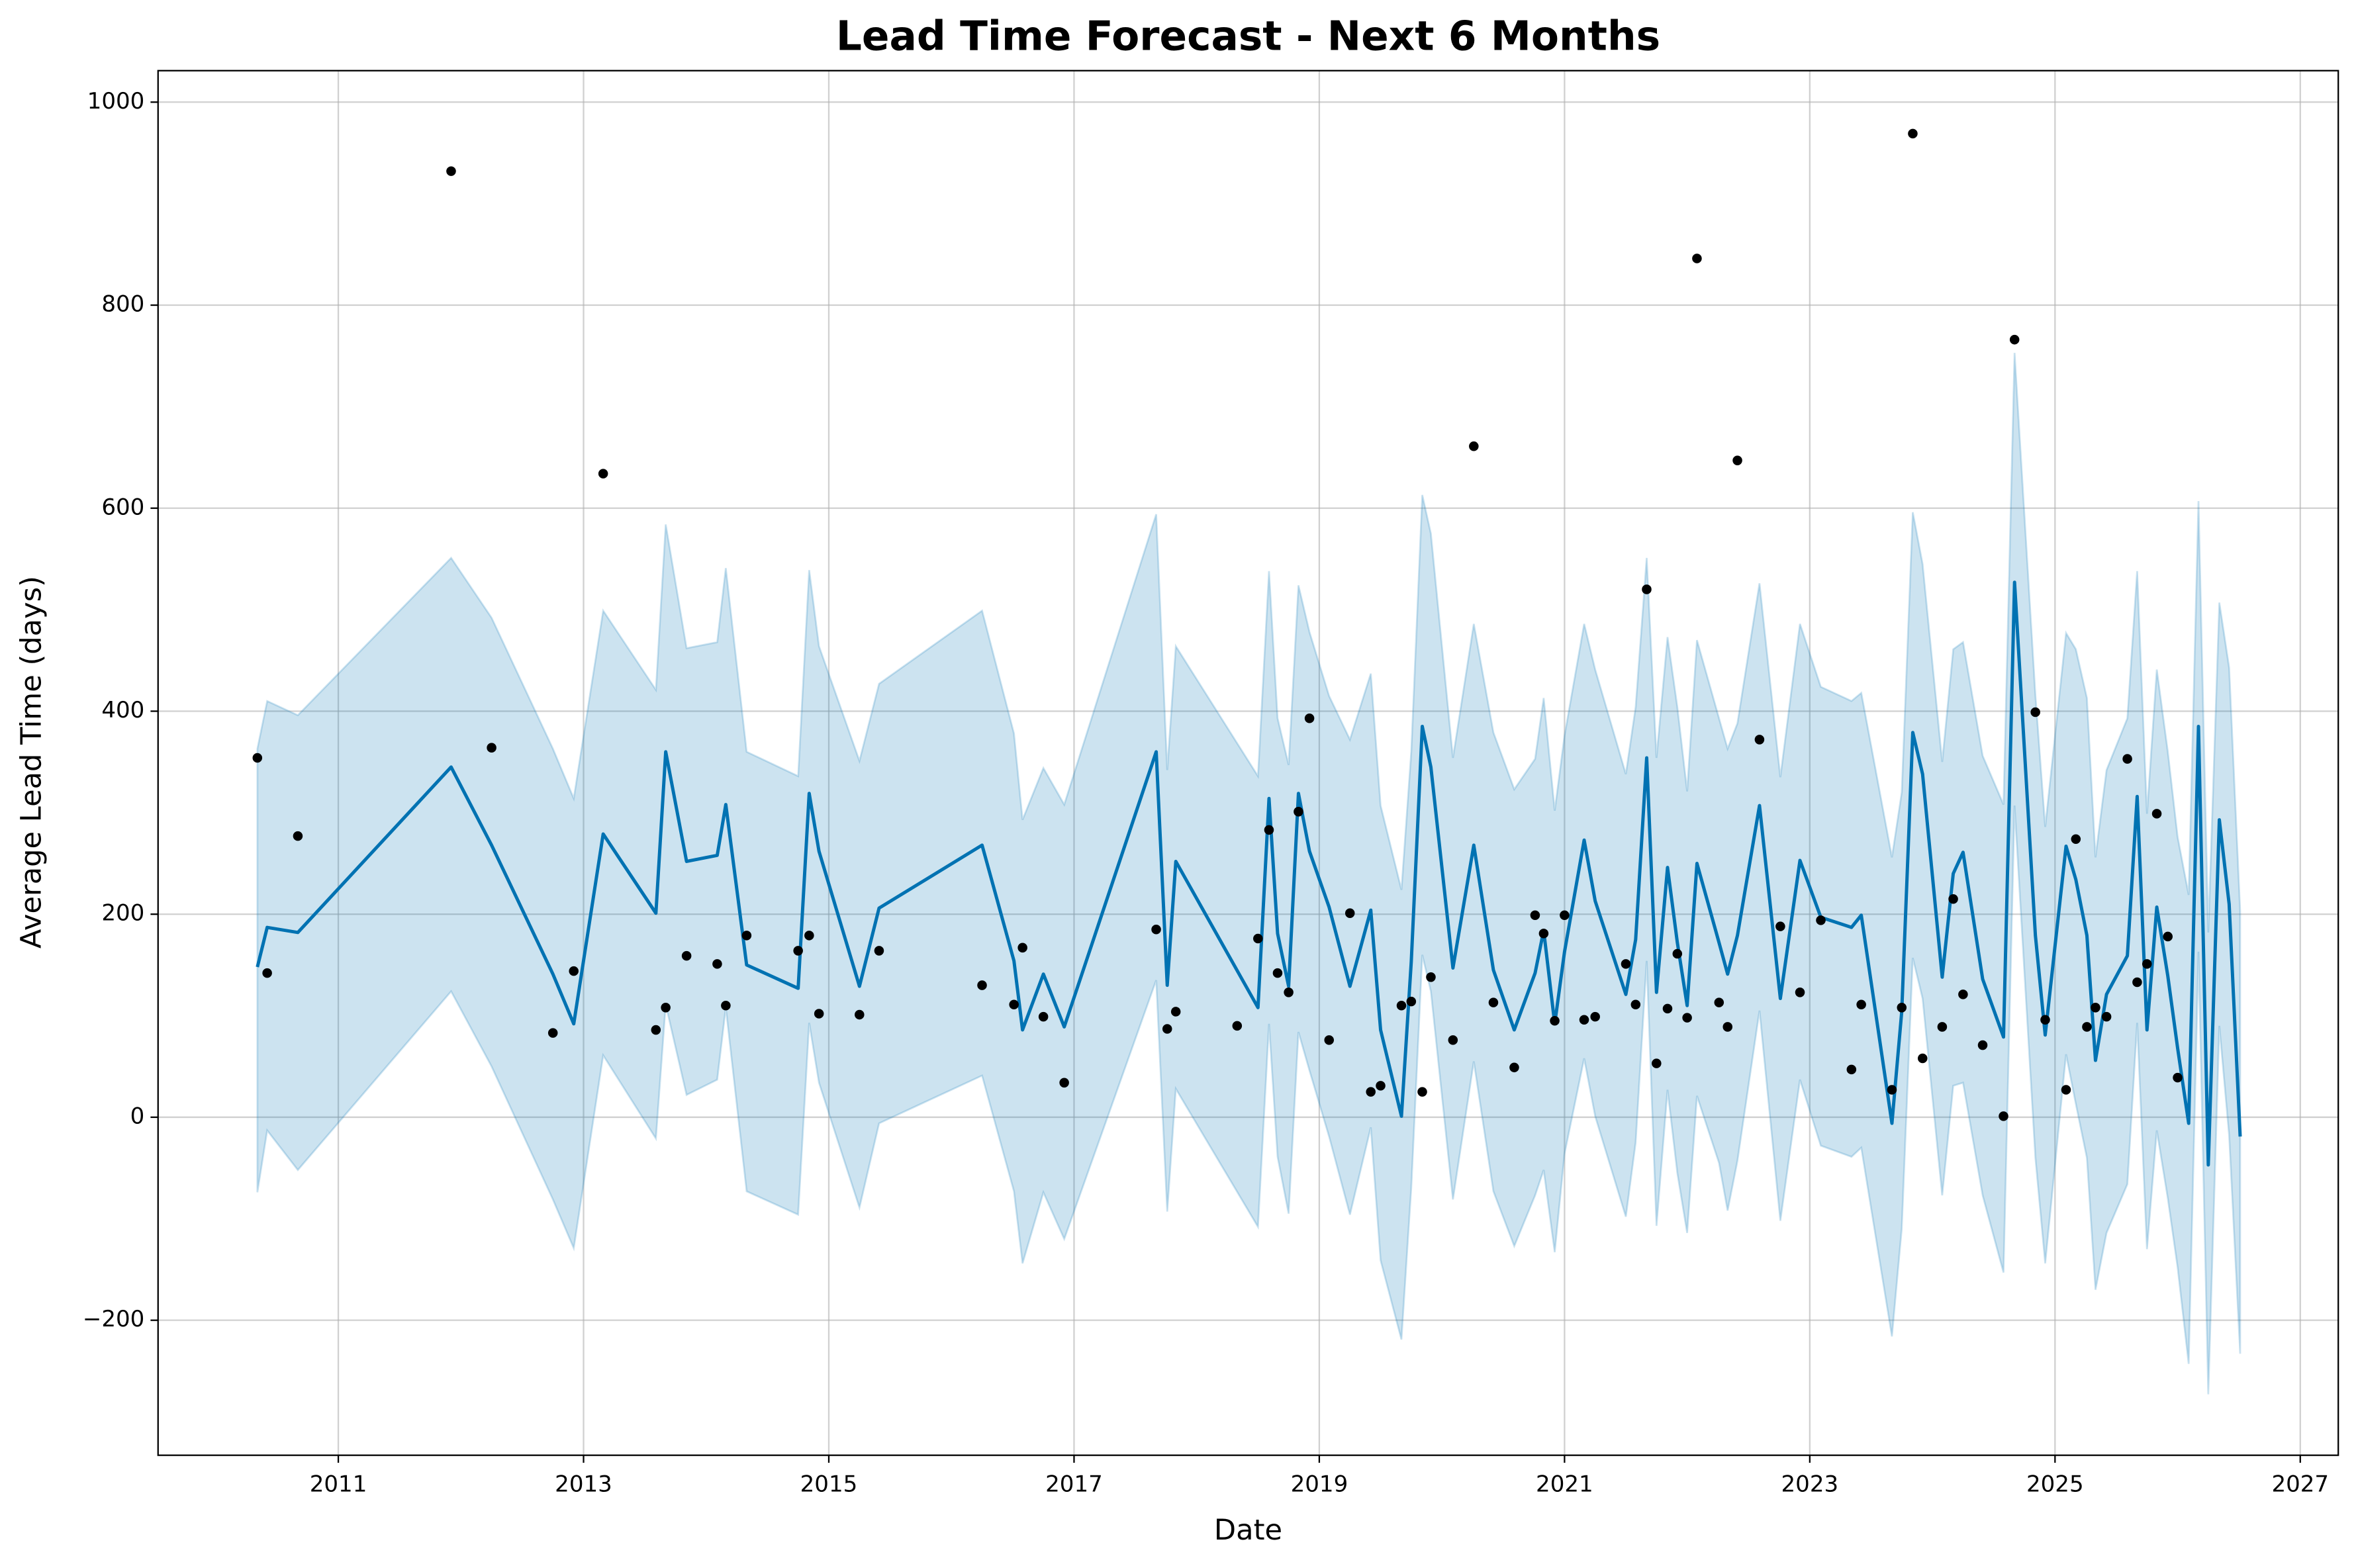 This screenshot has height=1568, width=2358. I want to click on y-tick-label: 1000, so click(116, 101).